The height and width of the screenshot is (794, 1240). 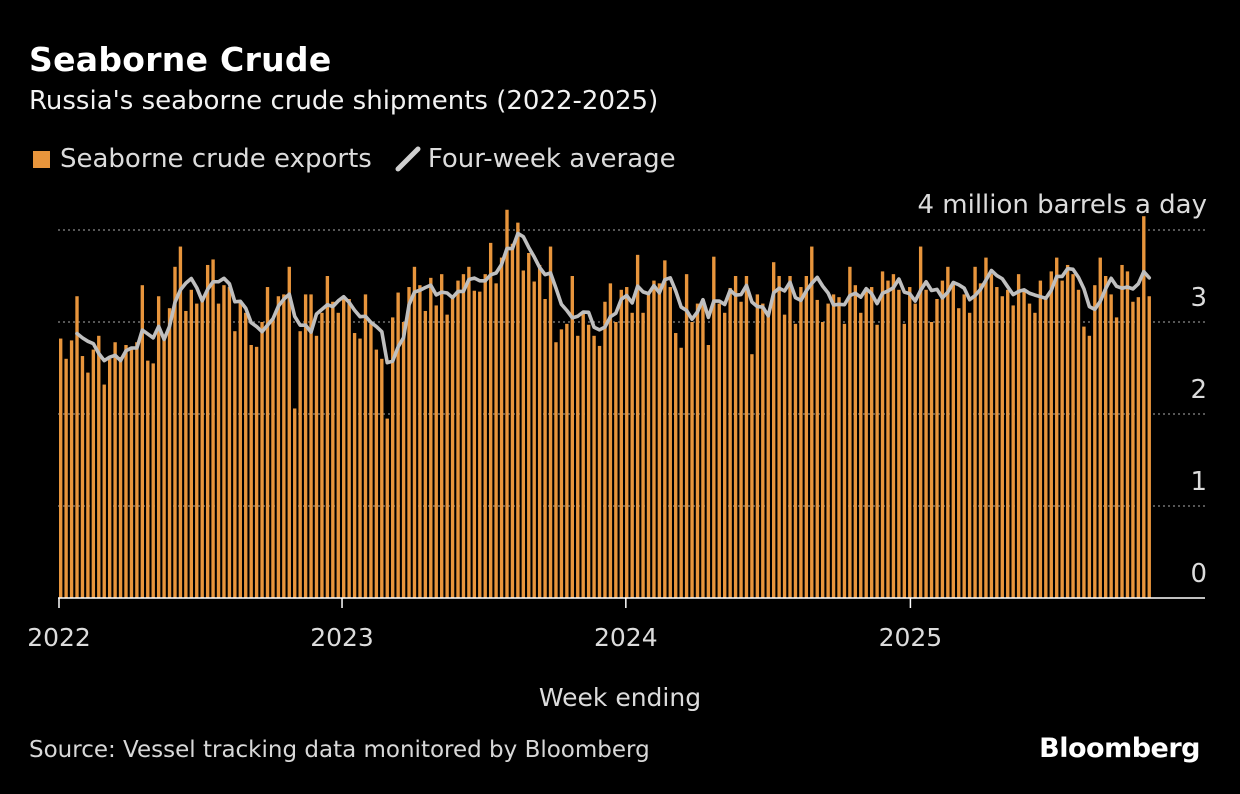 What do you see at coordinates (41, 159) in the screenshot?
I see `legend-bar-swatch` at bounding box center [41, 159].